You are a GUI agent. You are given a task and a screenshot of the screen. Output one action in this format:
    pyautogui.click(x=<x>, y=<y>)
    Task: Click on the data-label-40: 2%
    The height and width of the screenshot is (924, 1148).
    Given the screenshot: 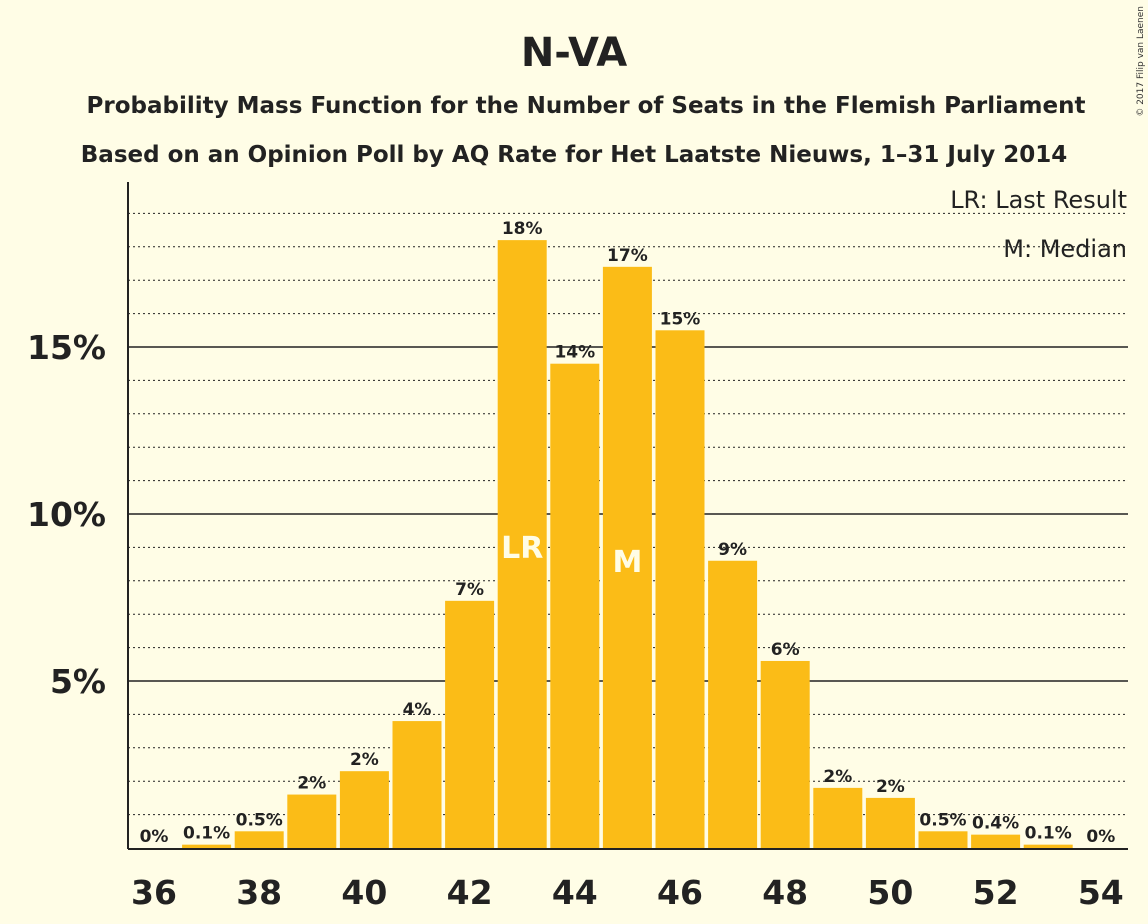 What is the action you would take?
    pyautogui.click(x=364, y=760)
    